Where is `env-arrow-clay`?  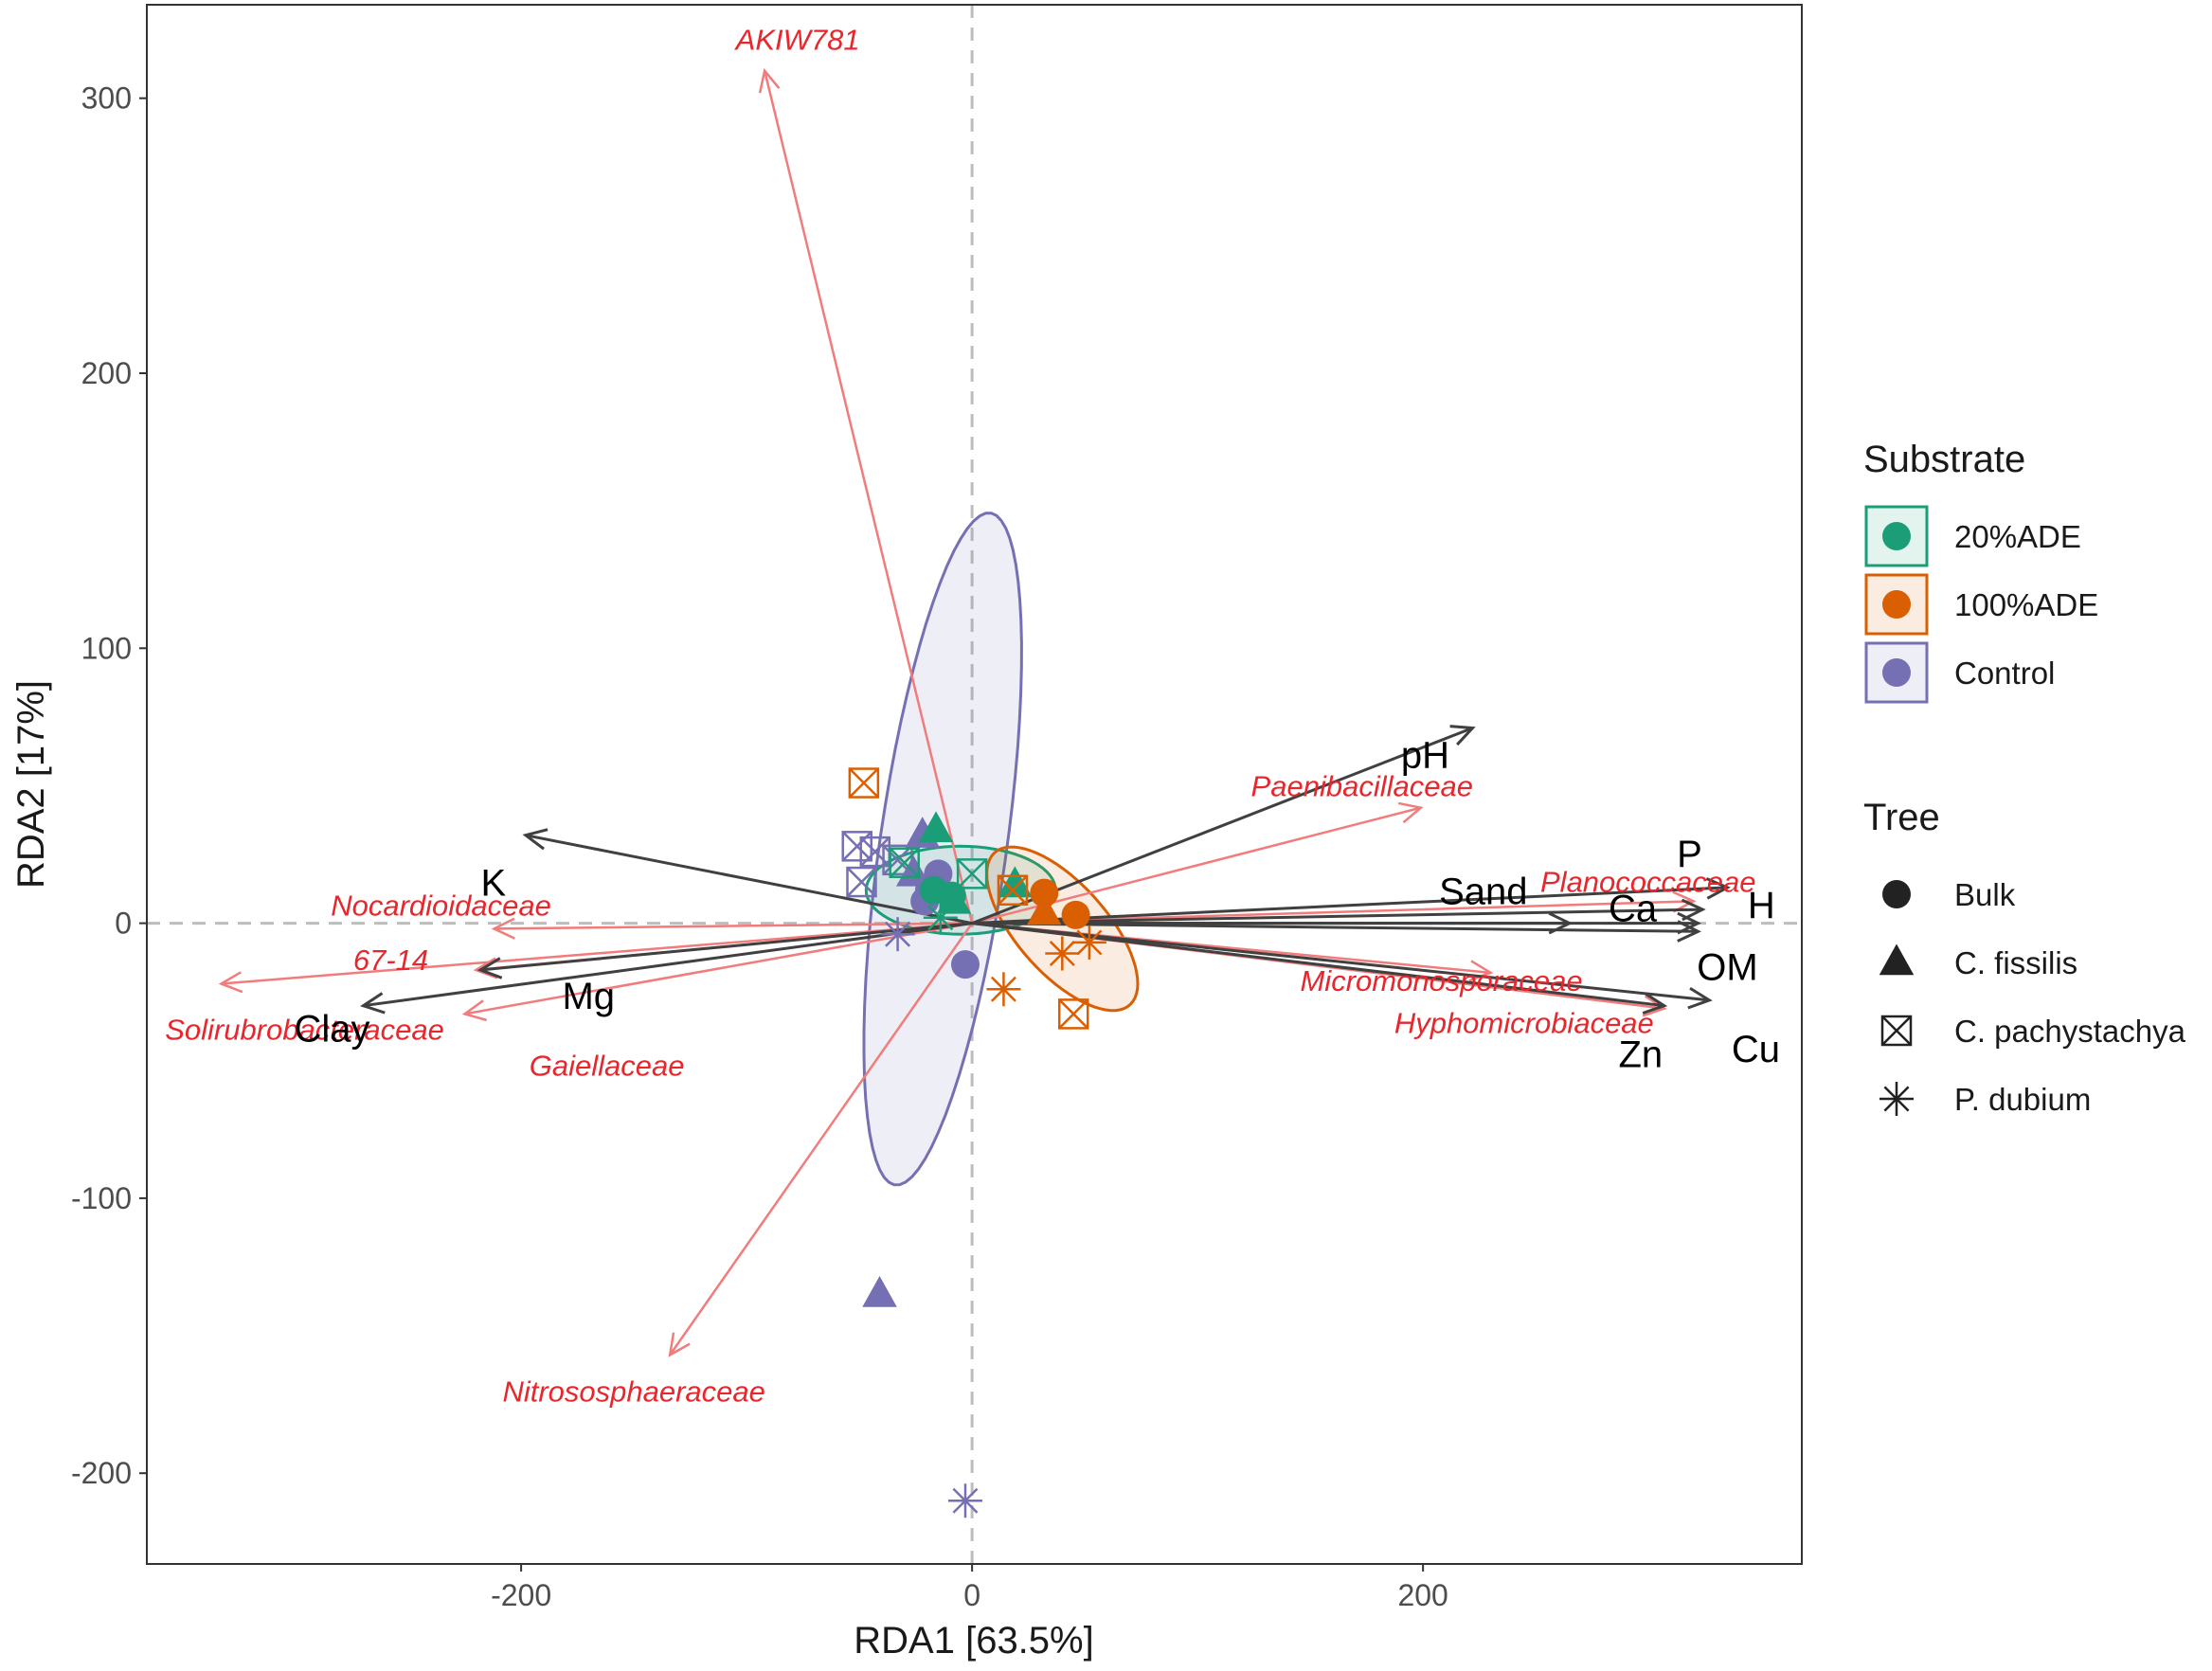
env-arrow-clay is located at coordinates (667, 968).